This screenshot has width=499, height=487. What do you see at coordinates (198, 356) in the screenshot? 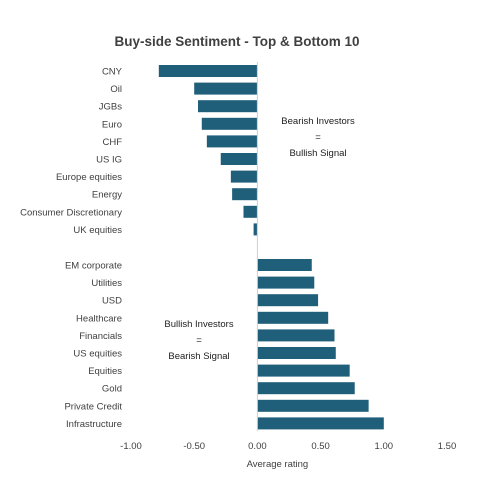
I see `annotation-line: Bearish Signal` at bounding box center [198, 356].